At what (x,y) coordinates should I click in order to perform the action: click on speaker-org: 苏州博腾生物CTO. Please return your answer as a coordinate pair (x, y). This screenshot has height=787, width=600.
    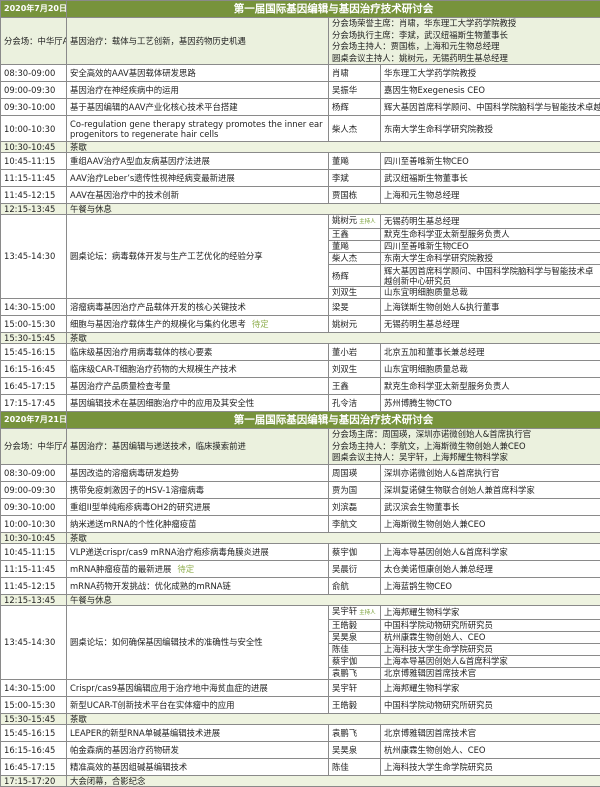
    Looking at the image, I should click on (490, 403).